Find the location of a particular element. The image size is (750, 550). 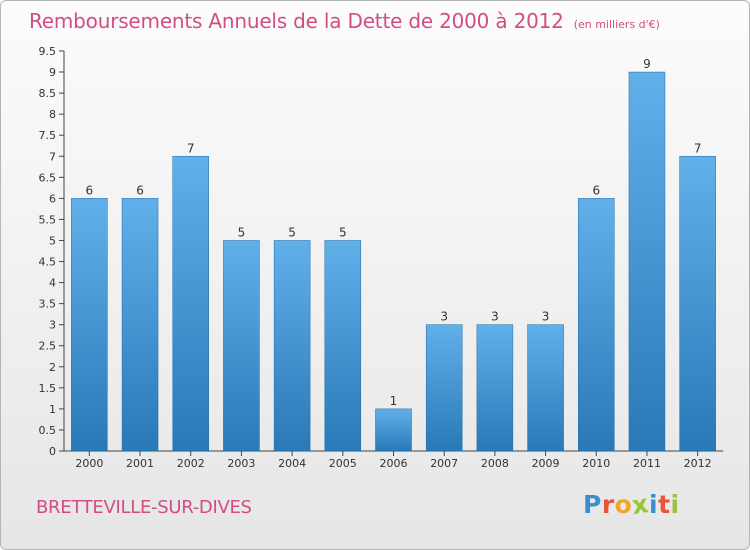

bar-2003 is located at coordinates (241, 346).